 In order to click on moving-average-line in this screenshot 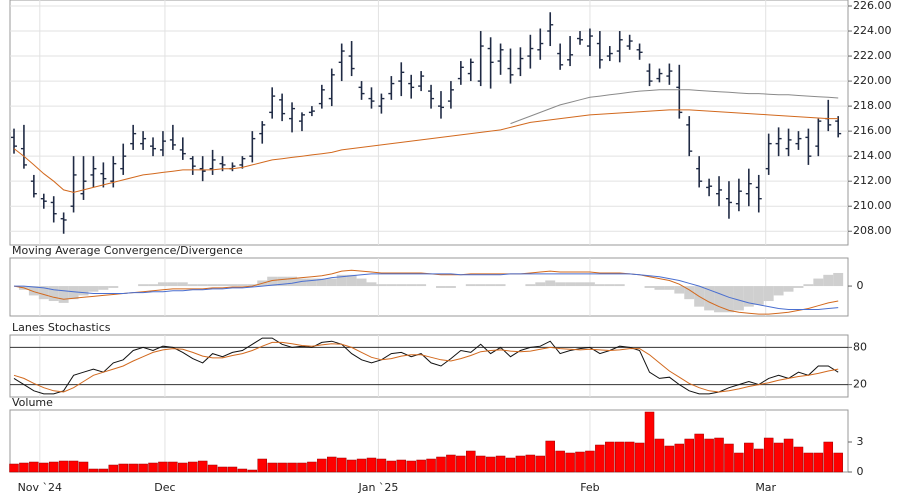, I will do `click(674, 107)`.